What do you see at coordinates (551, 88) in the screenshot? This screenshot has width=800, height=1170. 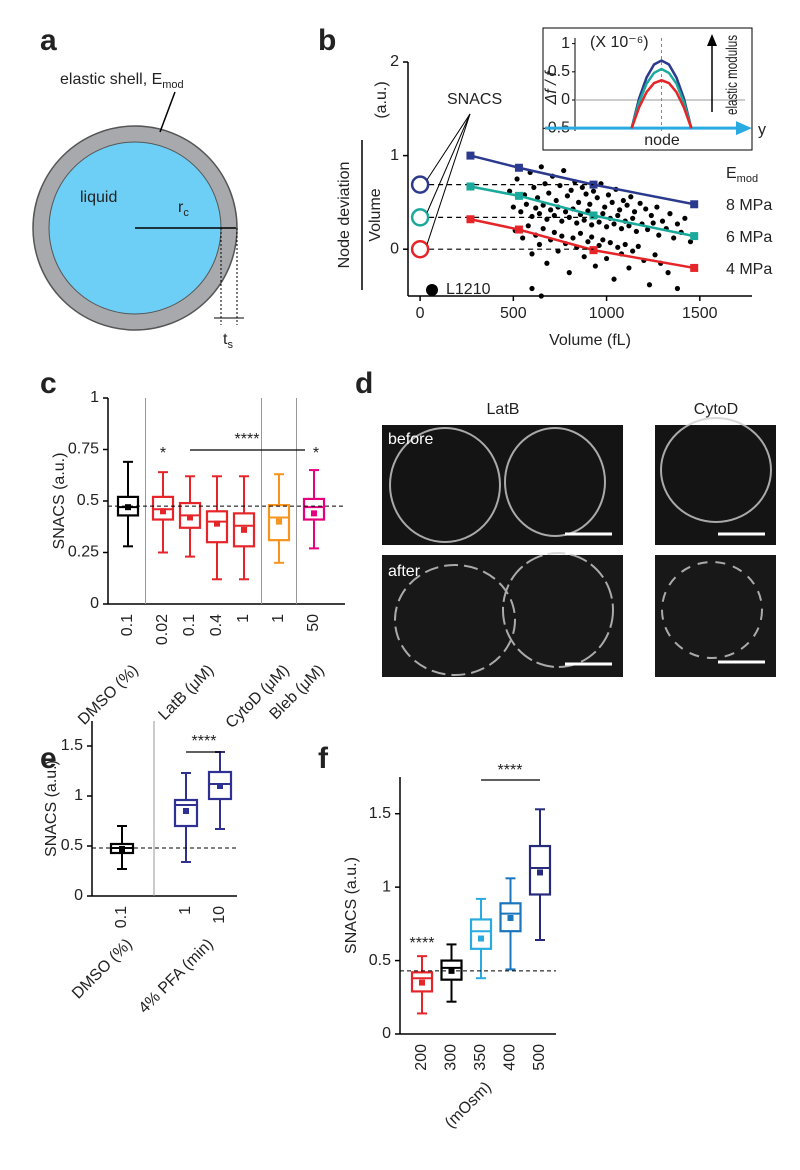 I see `y-axis-label: Δf / f` at bounding box center [551, 88].